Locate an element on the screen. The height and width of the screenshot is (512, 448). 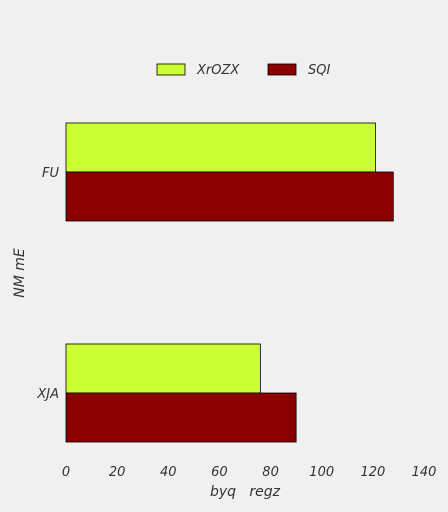
y-axis-label: NM mE is located at coordinates (20, 273).